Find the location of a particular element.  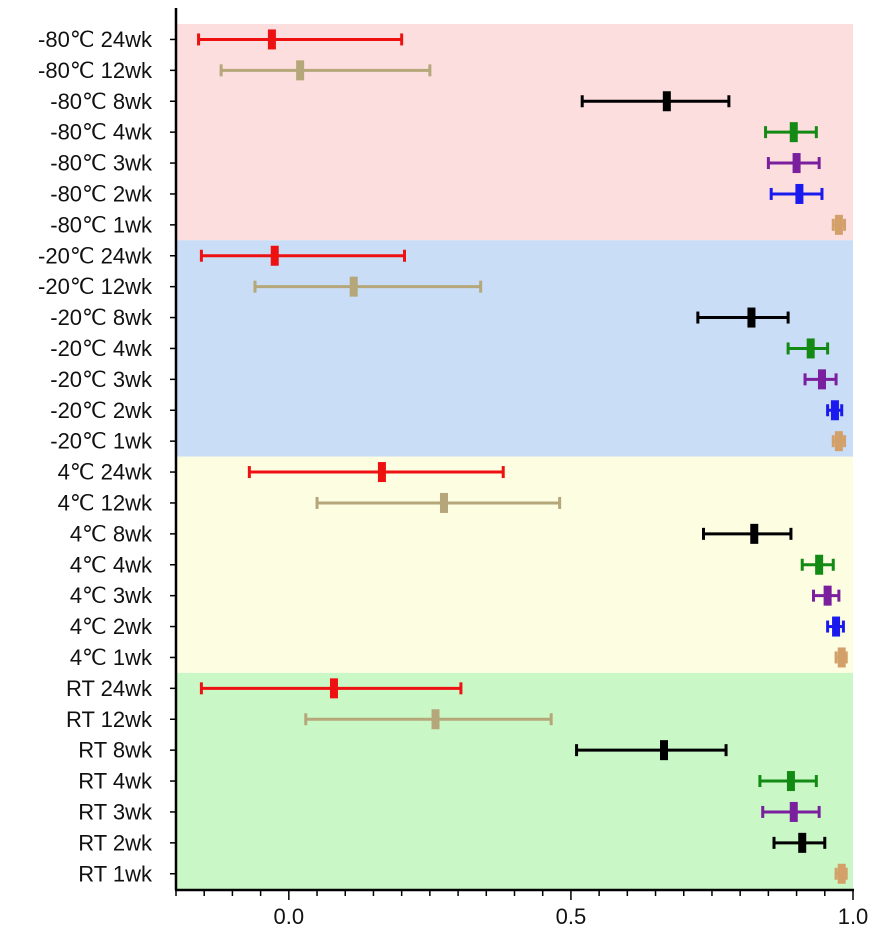

row-label: 4℃ 24wk is located at coordinates (105, 472).